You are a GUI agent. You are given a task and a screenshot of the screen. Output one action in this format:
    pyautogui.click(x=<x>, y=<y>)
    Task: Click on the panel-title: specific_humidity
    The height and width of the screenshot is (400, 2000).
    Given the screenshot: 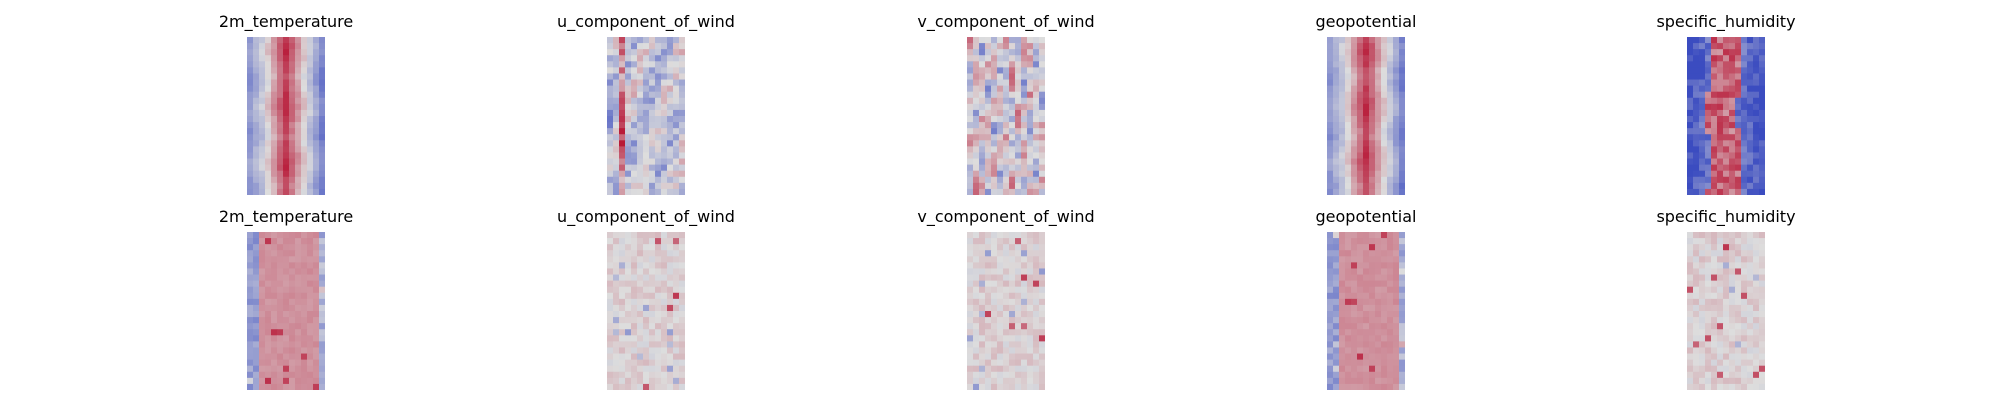 What is the action you would take?
    pyautogui.click(x=1726, y=216)
    